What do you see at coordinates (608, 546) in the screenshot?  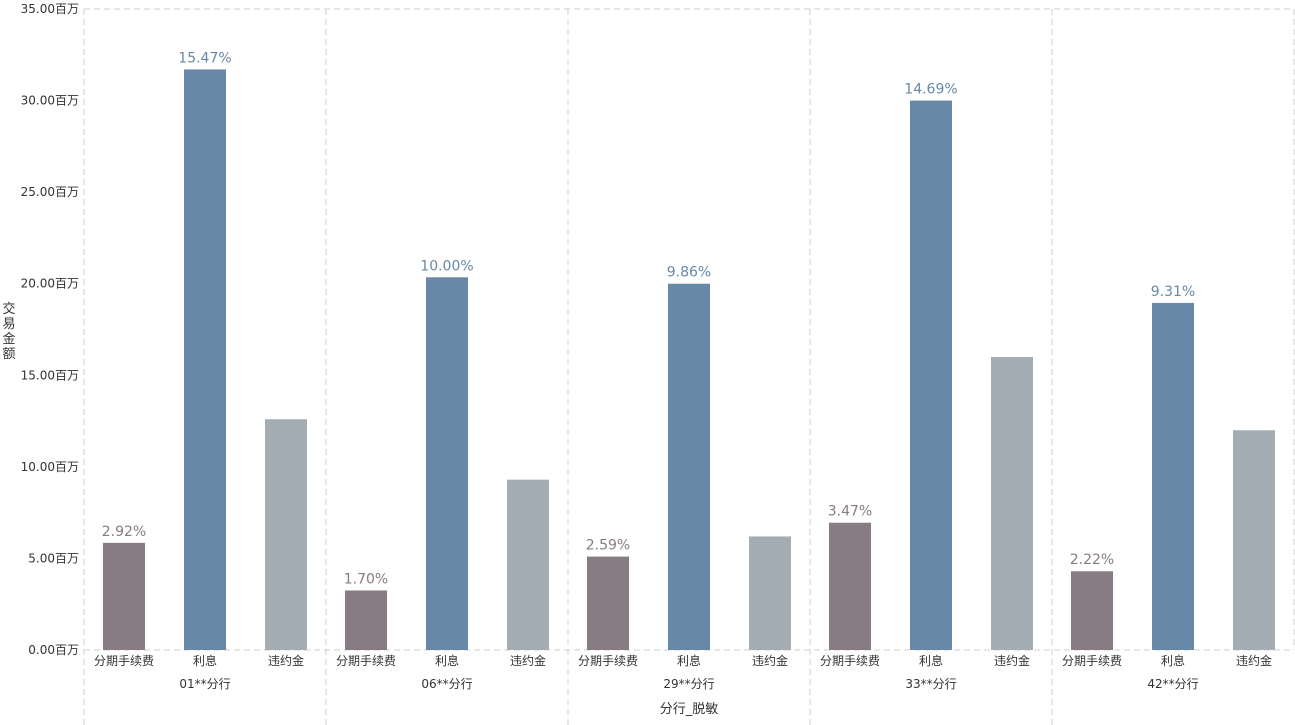 I see `data-label: 2.59%` at bounding box center [608, 546].